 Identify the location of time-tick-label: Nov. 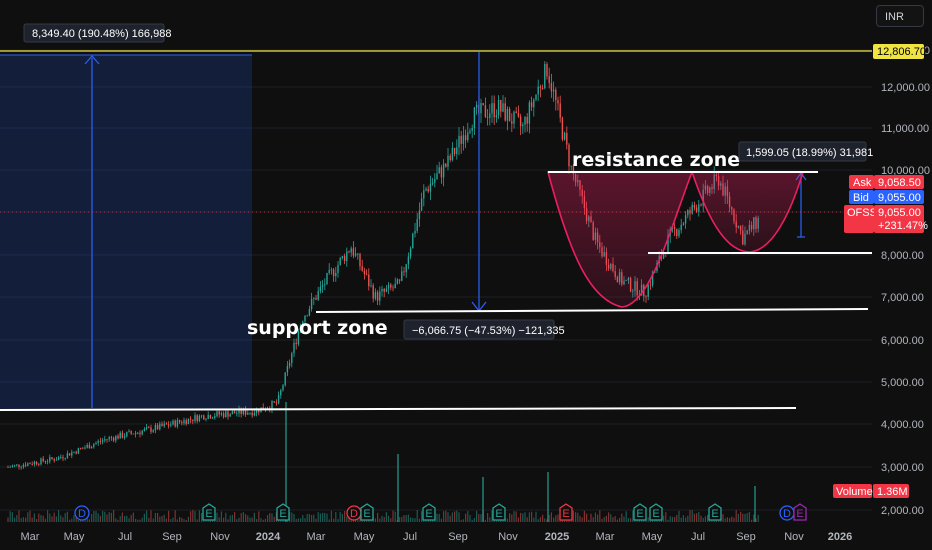
(794, 537).